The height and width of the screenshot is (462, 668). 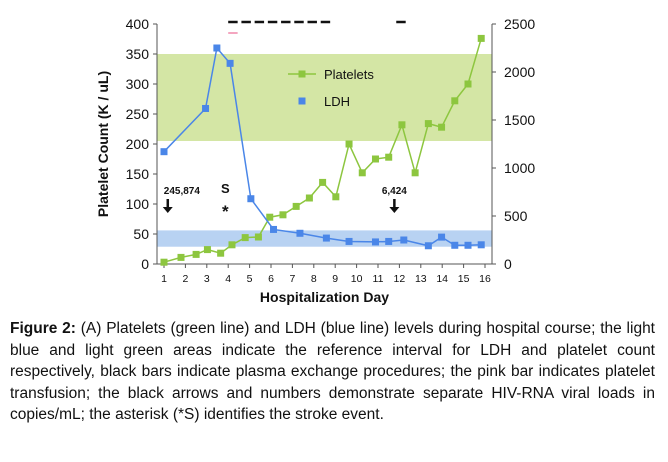 I want to click on x-tick-label: 13, so click(x=421, y=279).